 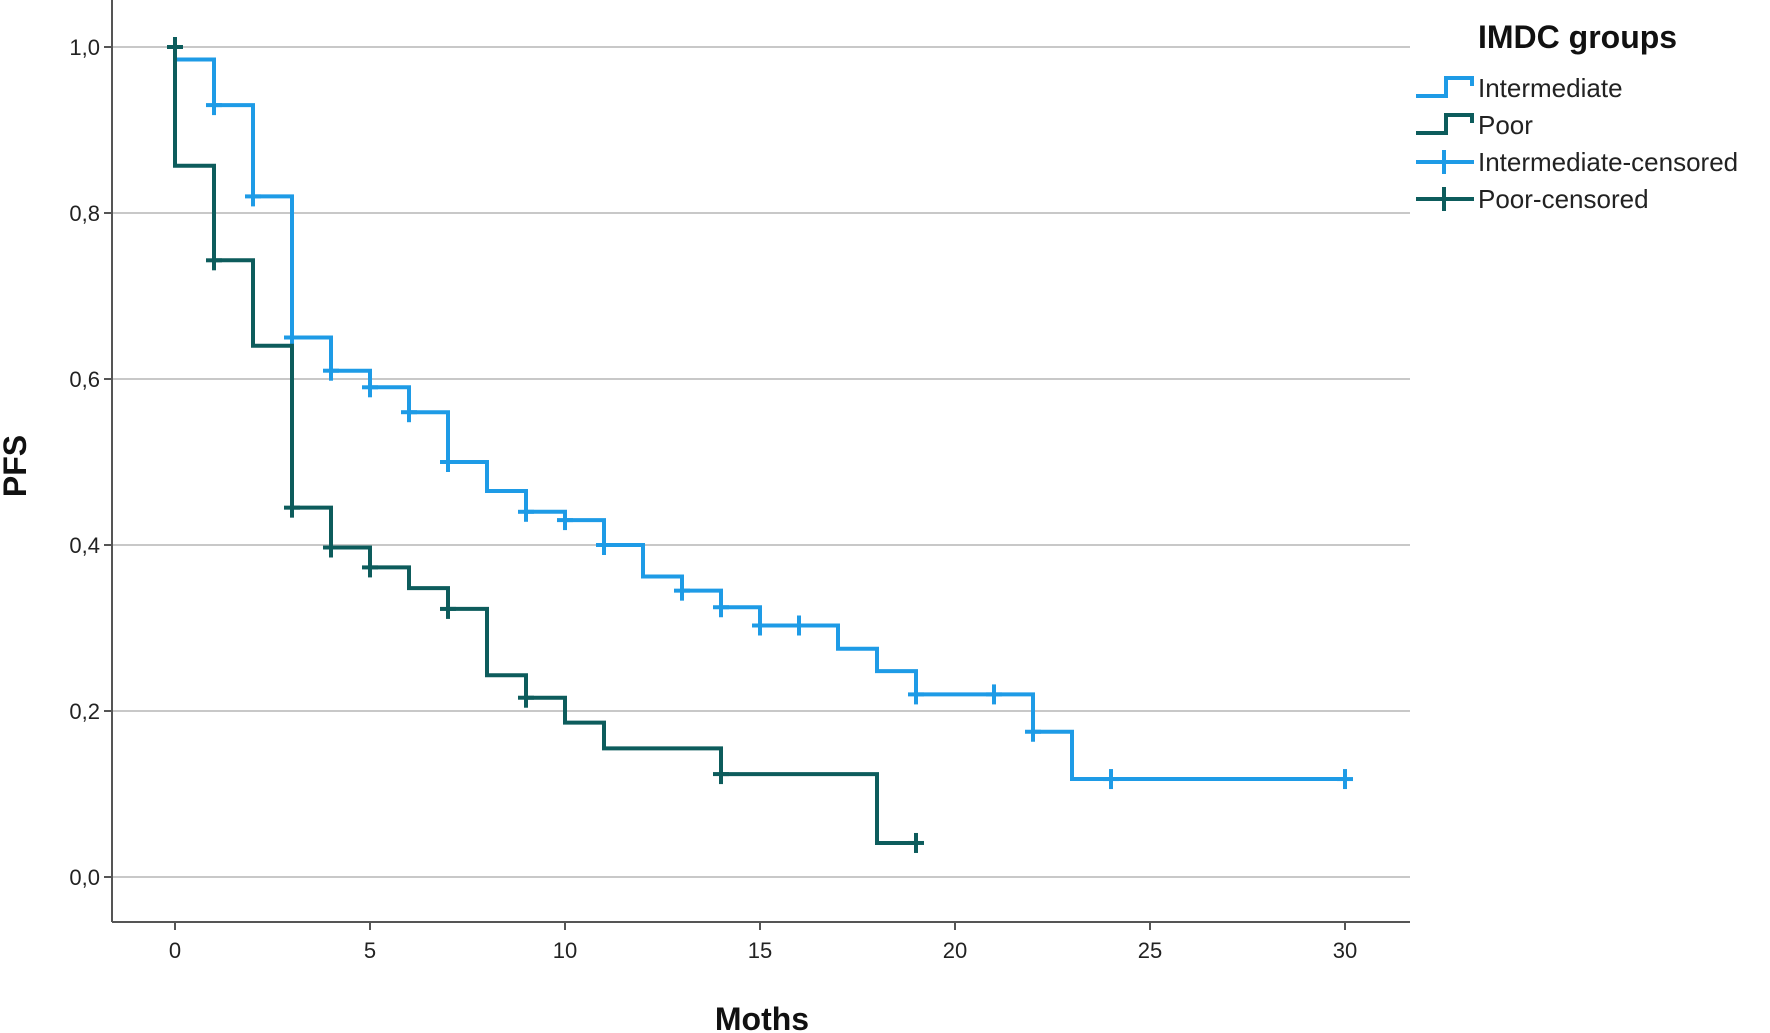 I want to click on y-tick-label: 0,2, so click(x=84, y=711).